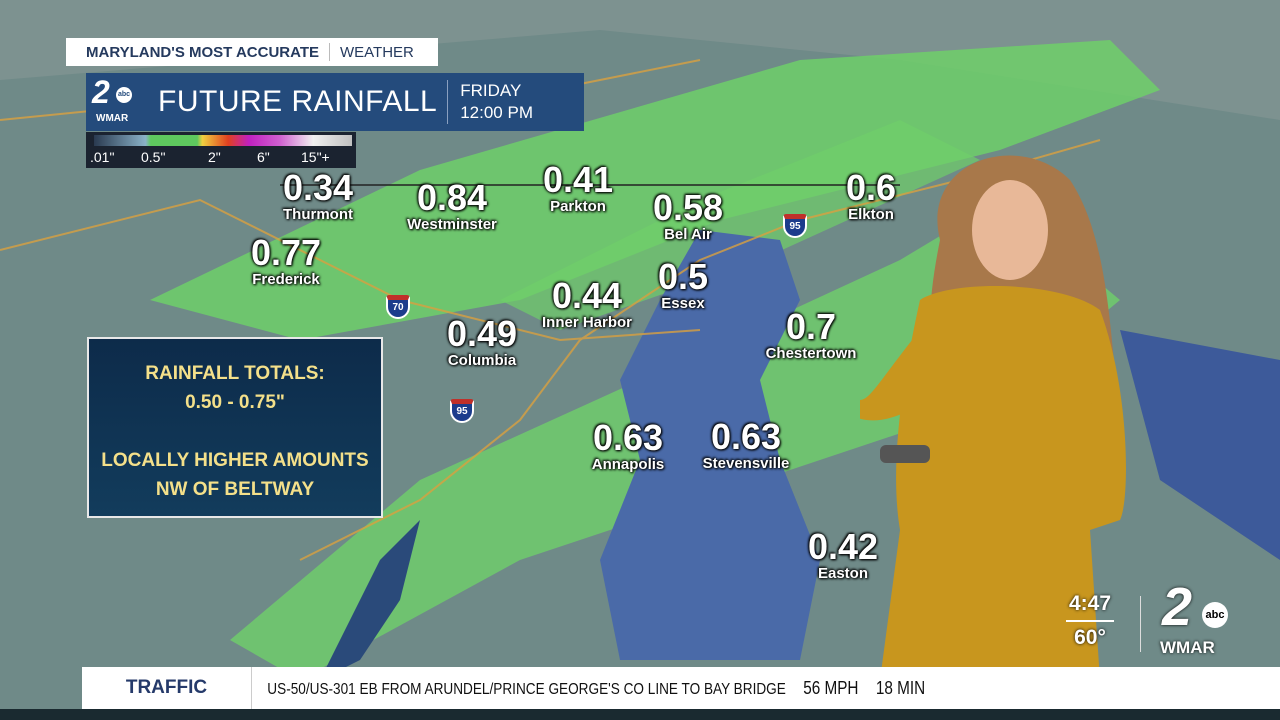 This screenshot has width=1280, height=720. Describe the element at coordinates (153, 157) in the screenshot. I see `legend-label: 0.5"` at that location.